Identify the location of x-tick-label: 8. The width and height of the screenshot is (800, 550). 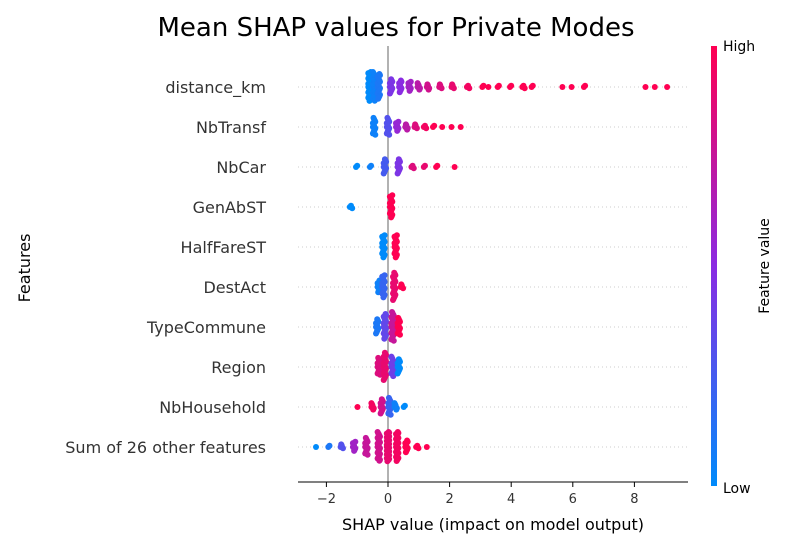
(634, 499).